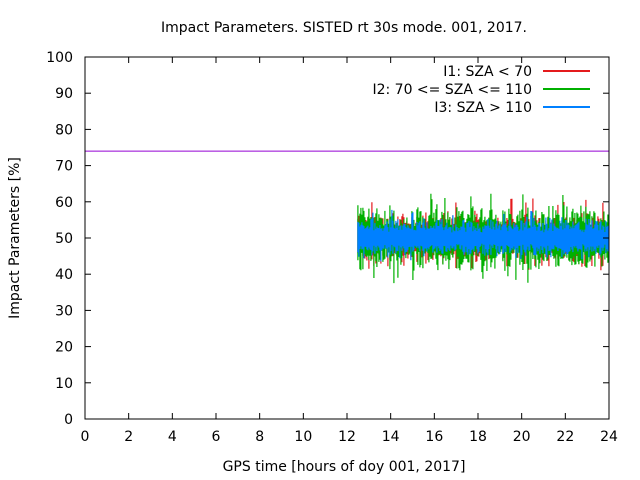 The width and height of the screenshot is (640, 480). Describe the element at coordinates (64, 167) in the screenshot. I see `y-tick-label: 70` at that location.